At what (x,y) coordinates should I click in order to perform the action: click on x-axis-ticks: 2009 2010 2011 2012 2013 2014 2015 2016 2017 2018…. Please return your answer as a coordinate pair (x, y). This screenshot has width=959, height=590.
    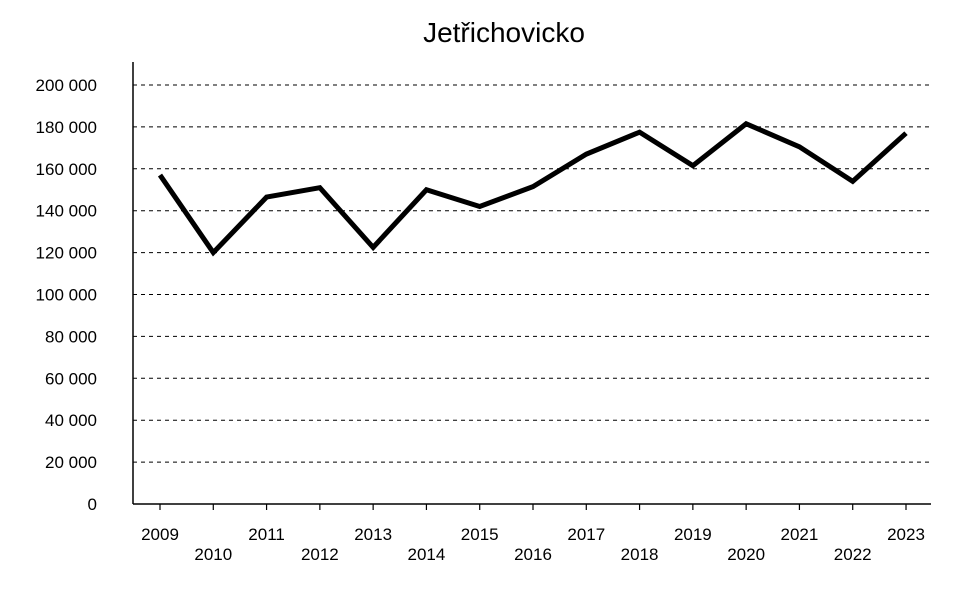
    Looking at the image, I should click on (533, 534).